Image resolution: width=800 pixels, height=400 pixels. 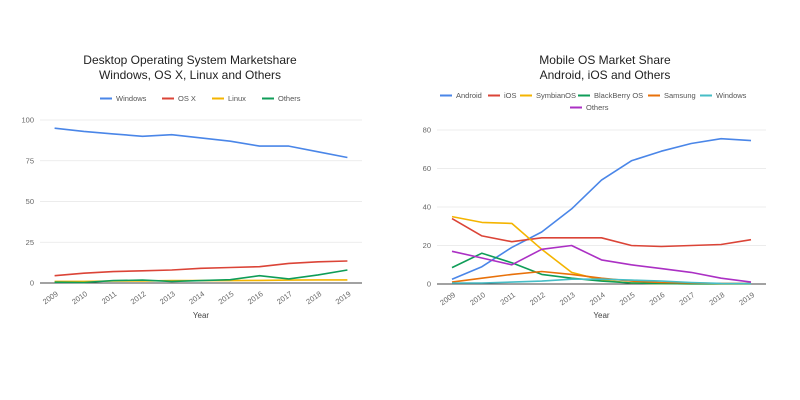 What do you see at coordinates (618, 95) in the screenshot?
I see `chart2-legend-label-3: BlackBerry OS` at bounding box center [618, 95].